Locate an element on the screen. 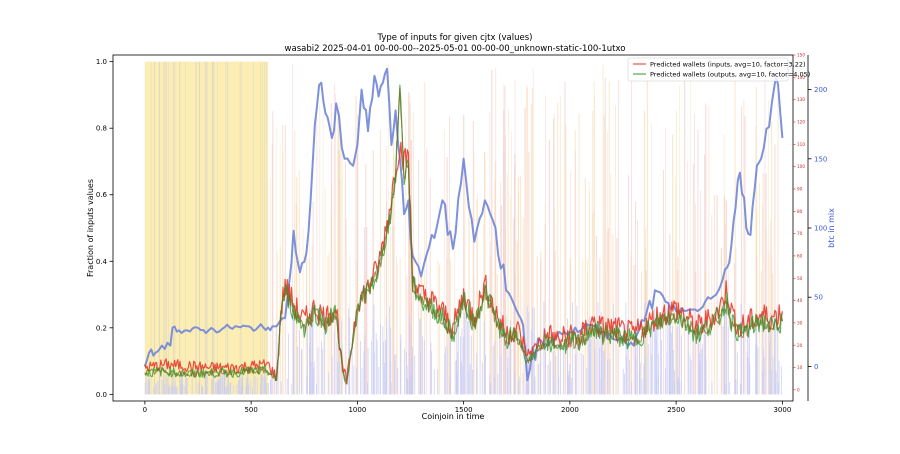  x-tick-label: 1000 is located at coordinates (357, 410).